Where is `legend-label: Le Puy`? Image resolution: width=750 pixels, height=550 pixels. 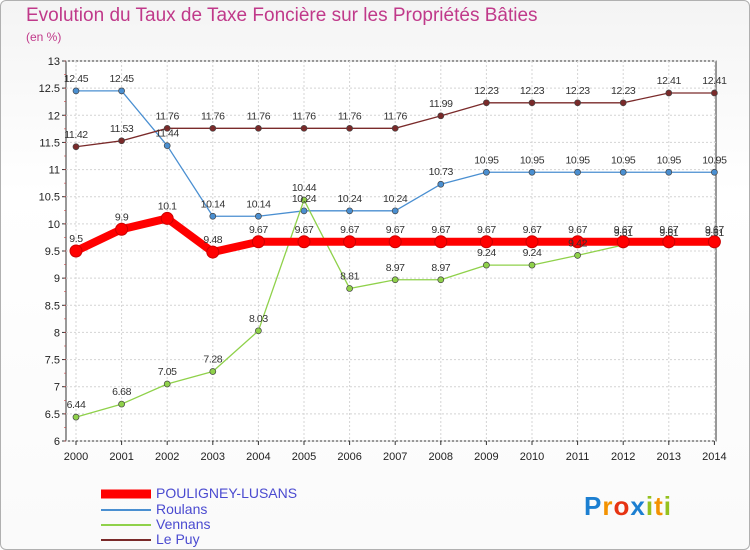 legend-label: Le Puy is located at coordinates (178, 539).